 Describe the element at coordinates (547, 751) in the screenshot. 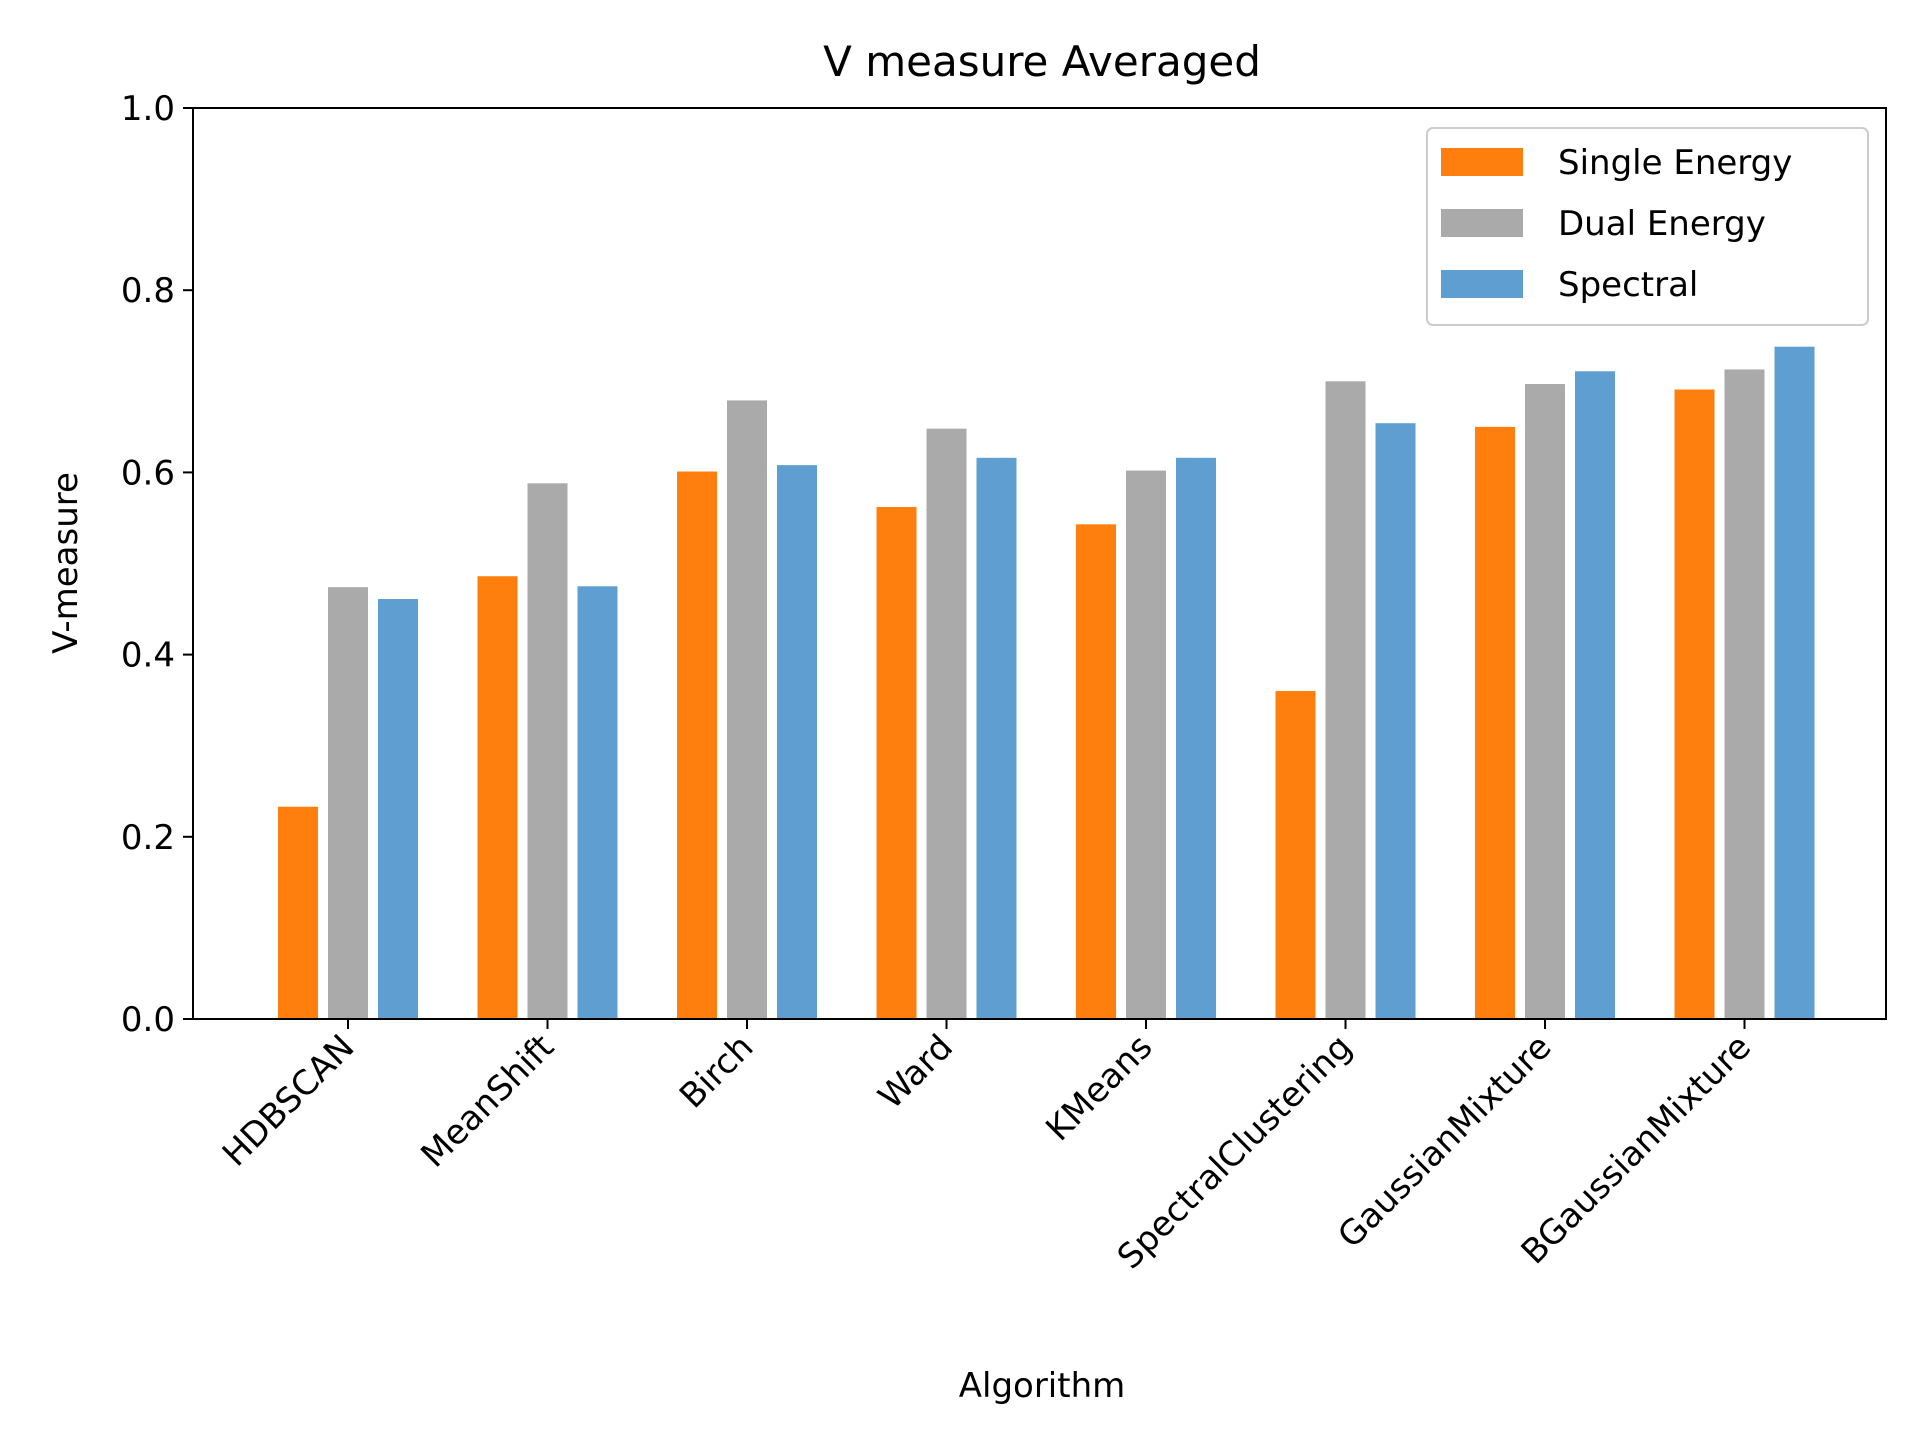

I see `bar-dual-energy-meanshift` at that location.